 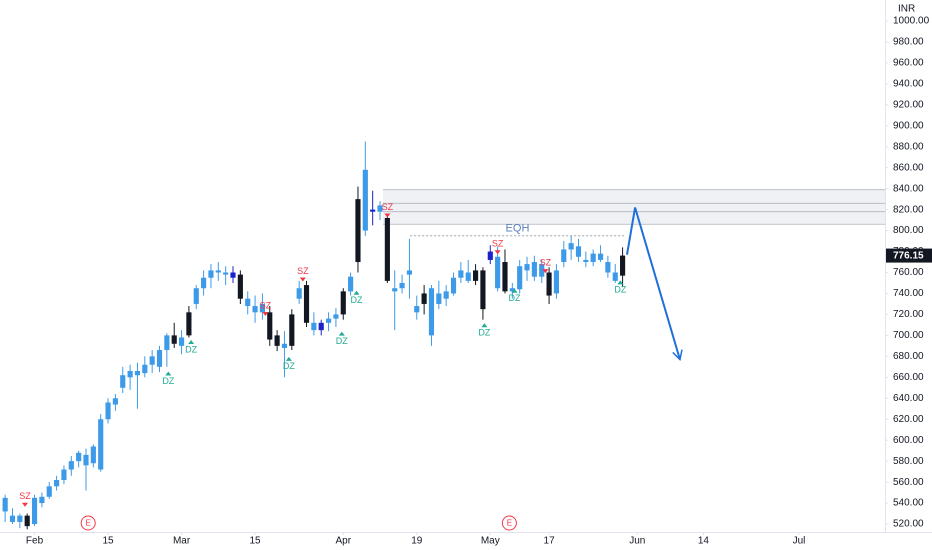 I want to click on y-tick-label: 920.00, so click(x=908, y=104).